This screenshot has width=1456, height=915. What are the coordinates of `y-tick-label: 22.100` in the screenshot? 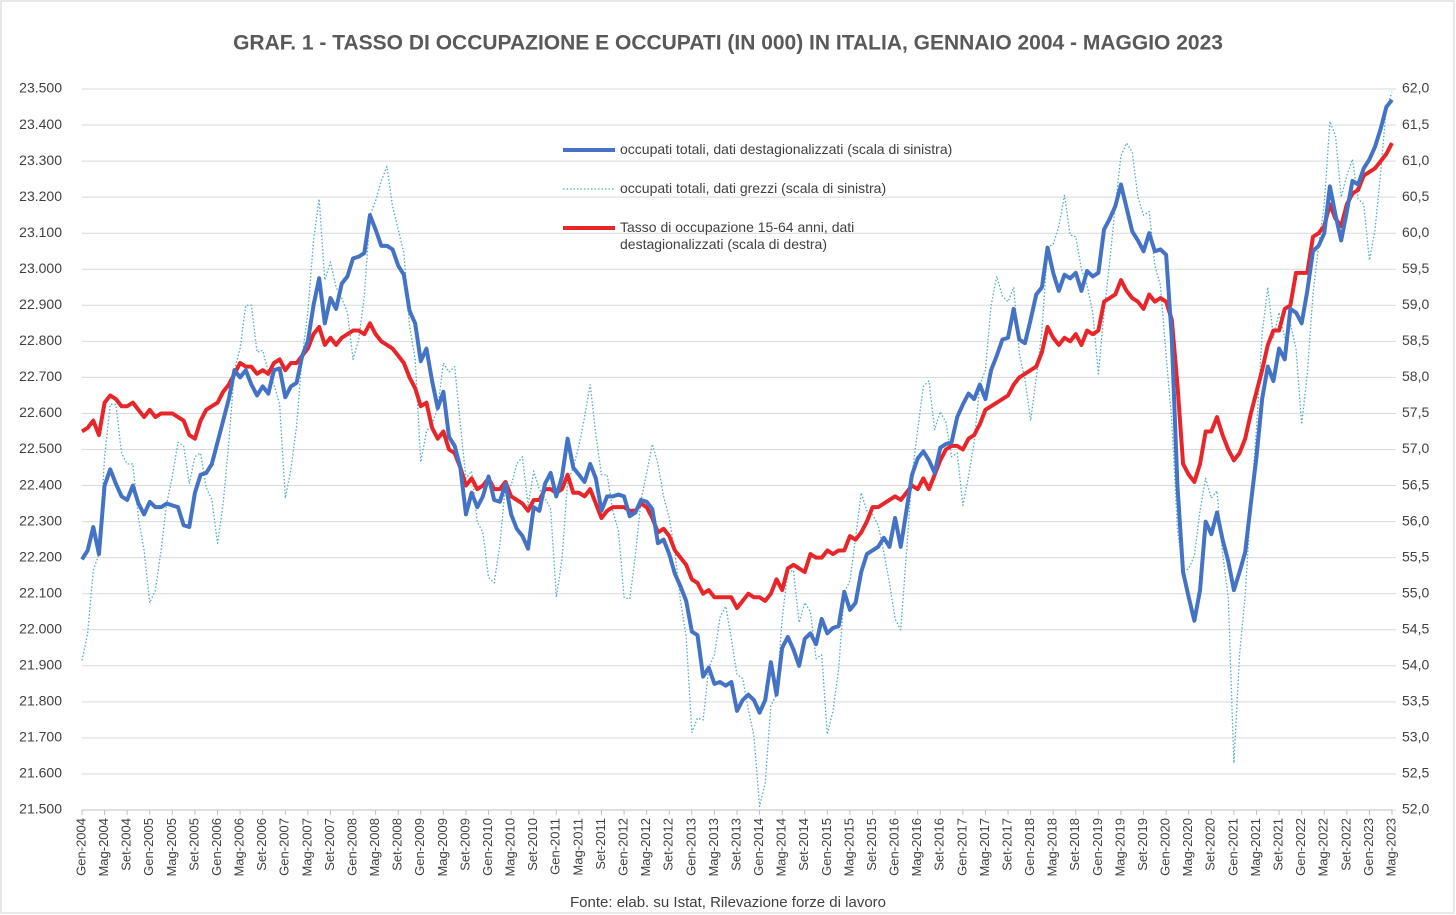 It's located at (40, 592).